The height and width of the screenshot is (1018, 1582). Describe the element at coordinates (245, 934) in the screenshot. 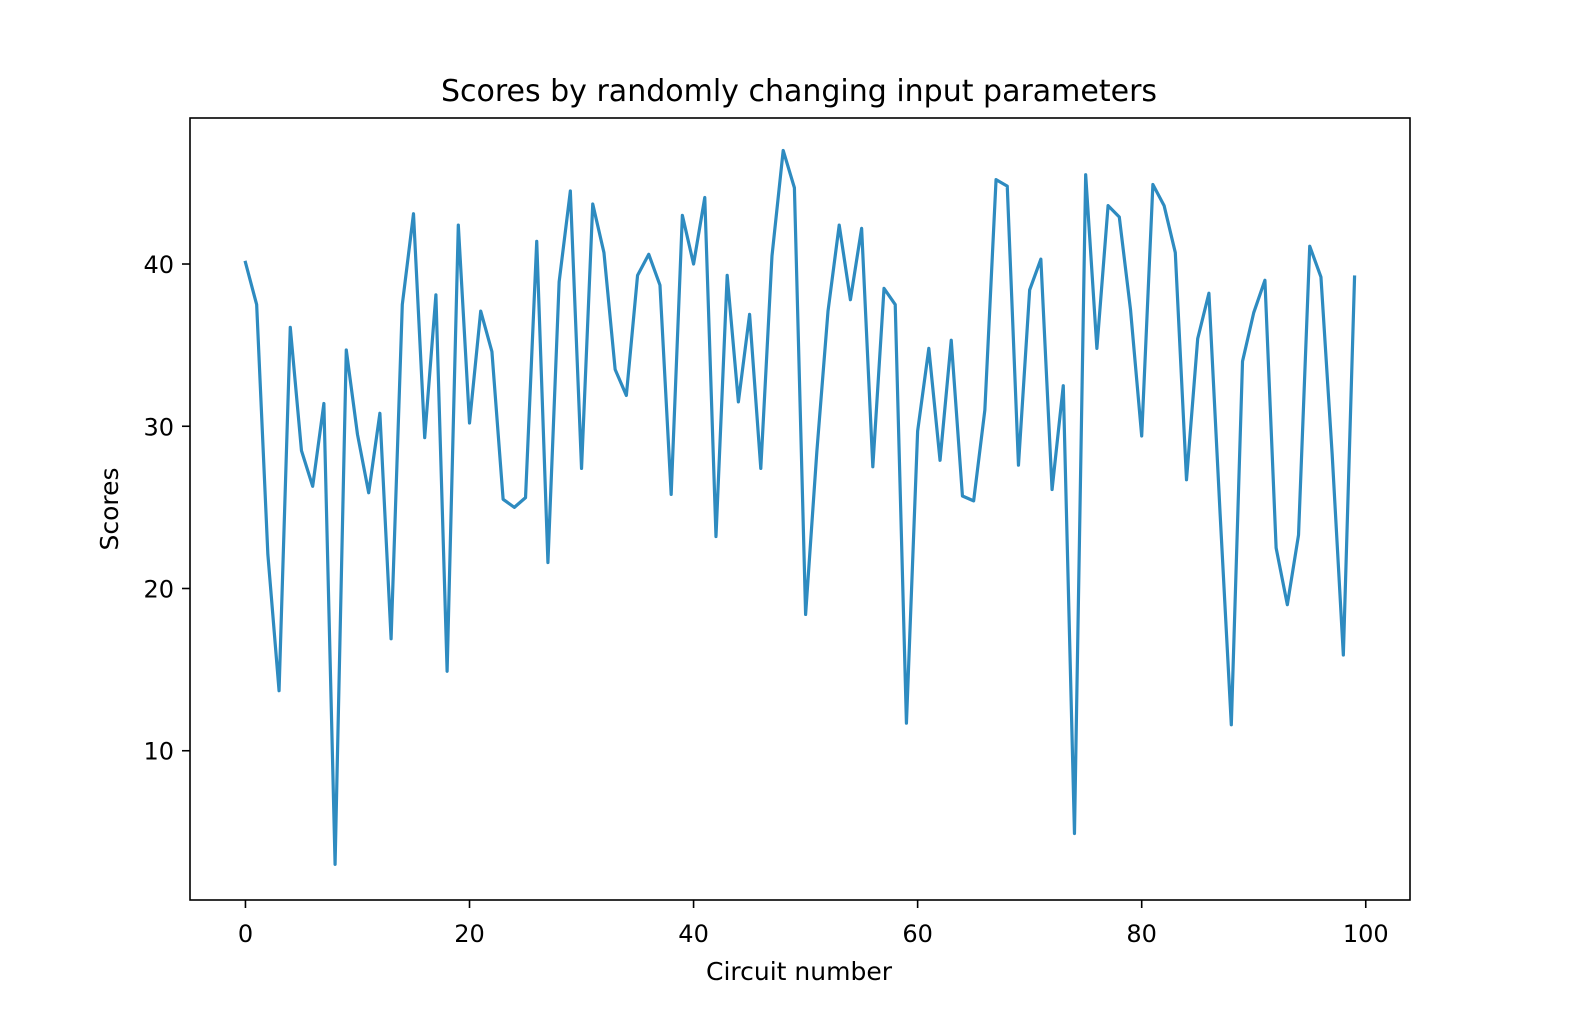

I see `x-tick-label: 0` at that location.